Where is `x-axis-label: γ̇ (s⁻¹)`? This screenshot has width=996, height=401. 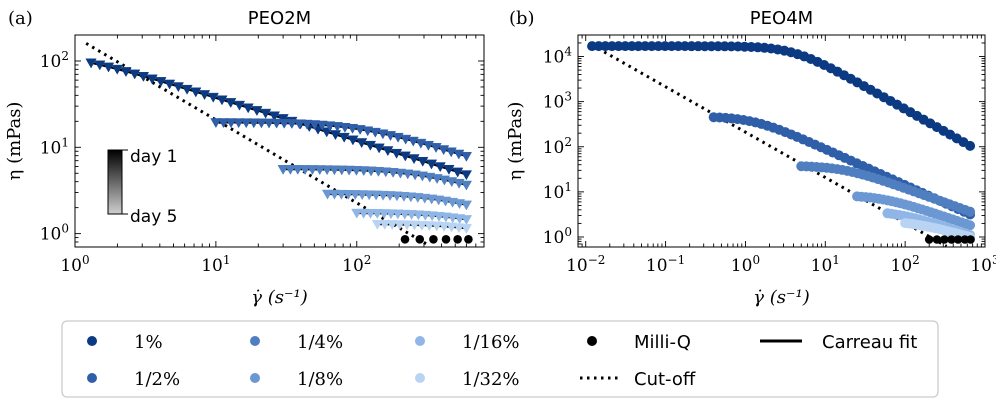
x-axis-label: γ̇ (s⁻¹) is located at coordinates (279, 297).